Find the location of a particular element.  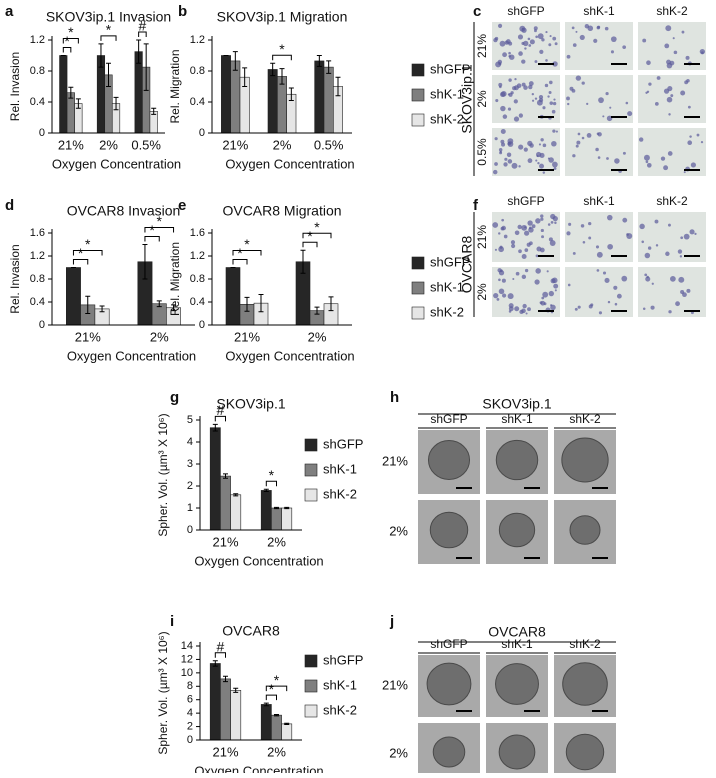

y-tick-label: 6 is located at coordinates (190, 700).